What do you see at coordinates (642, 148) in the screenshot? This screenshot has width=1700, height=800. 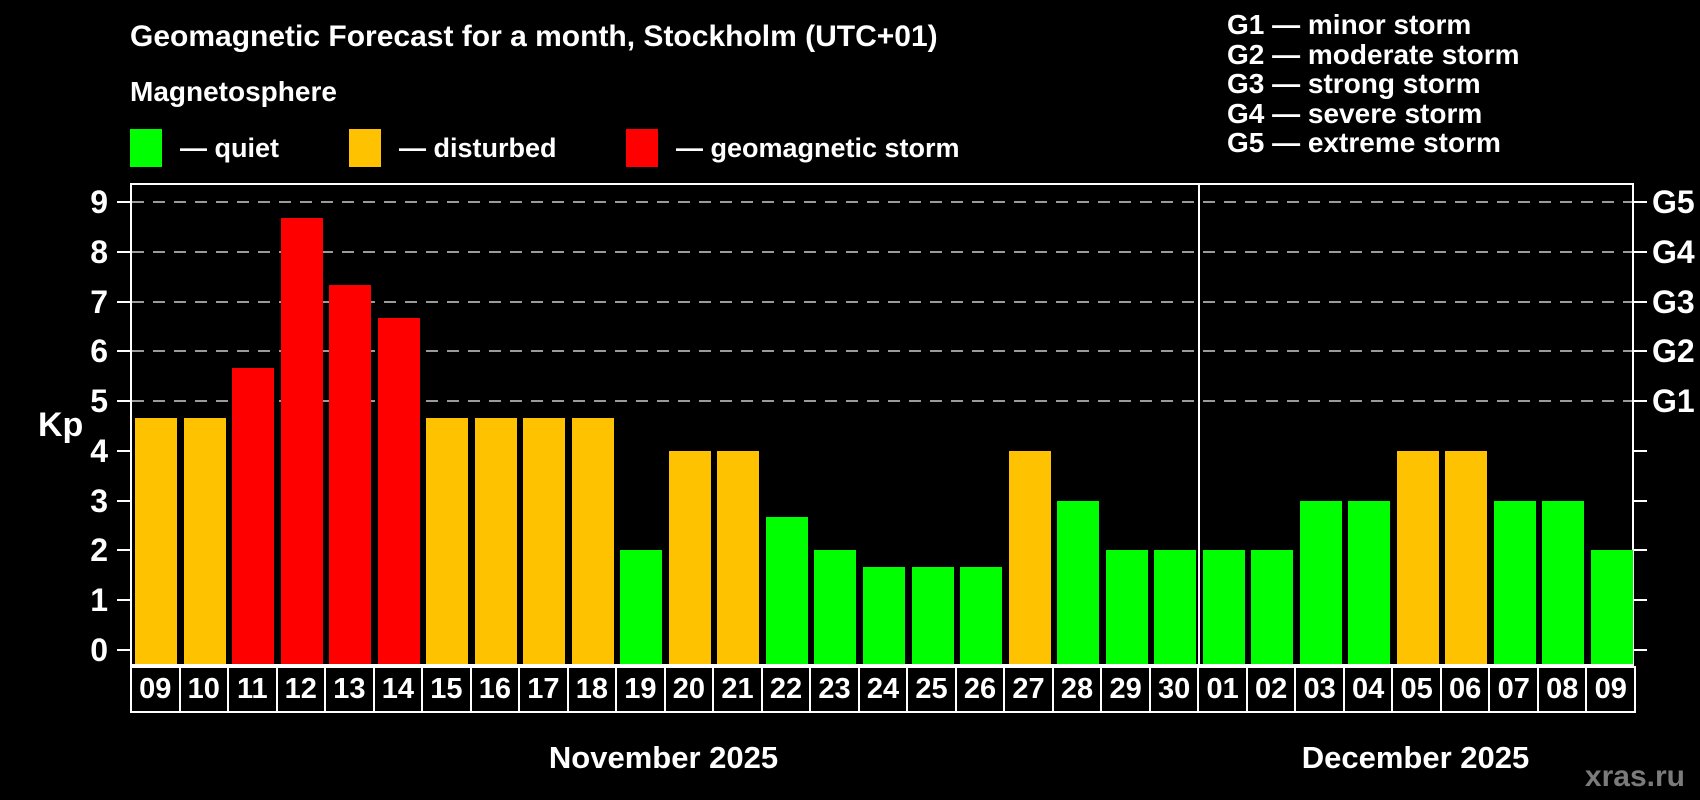 I see `storm-color-swatch` at bounding box center [642, 148].